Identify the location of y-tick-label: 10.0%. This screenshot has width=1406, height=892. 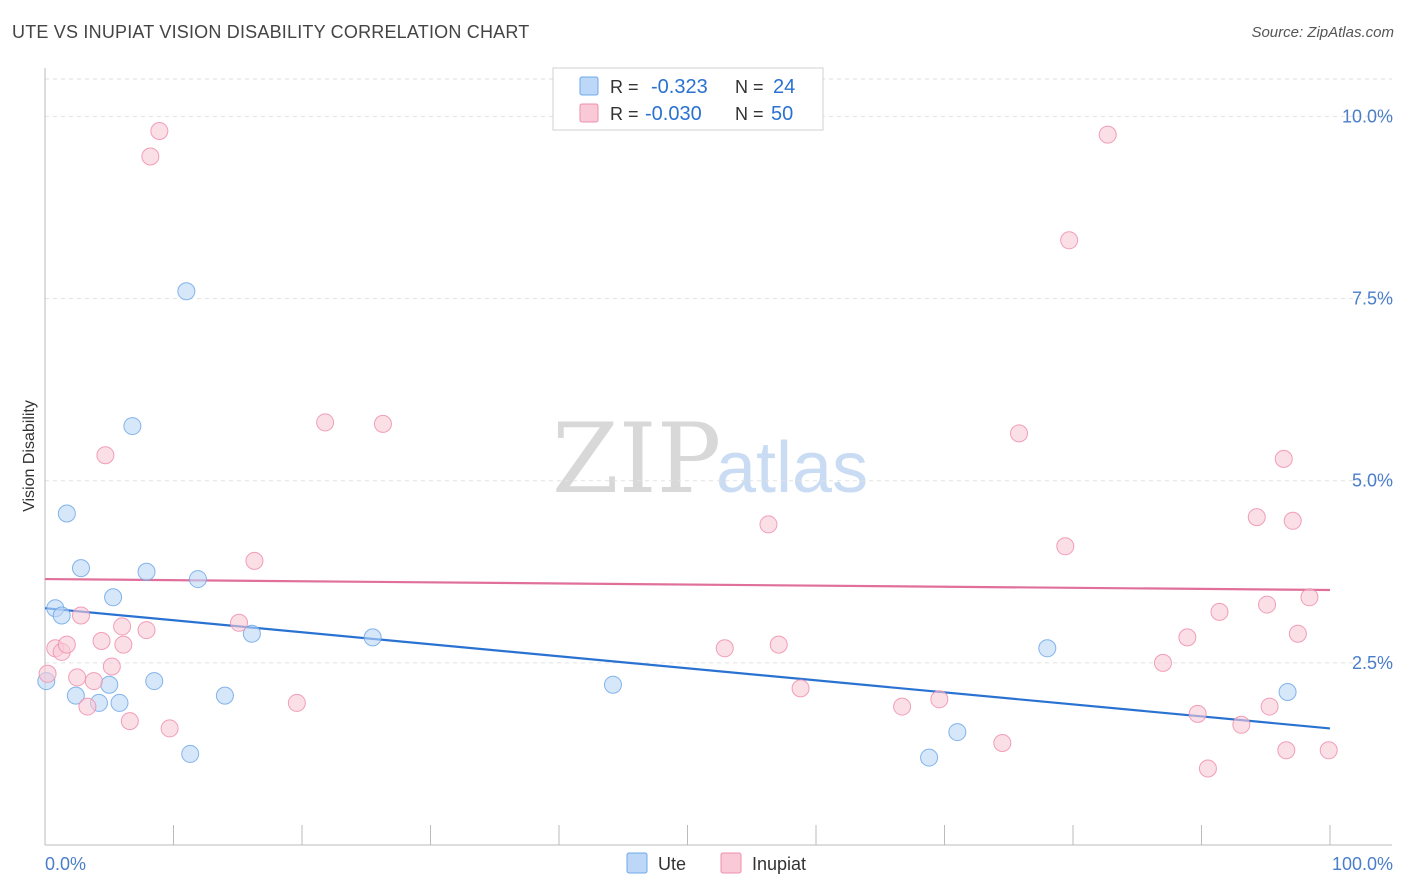
(1367, 116).